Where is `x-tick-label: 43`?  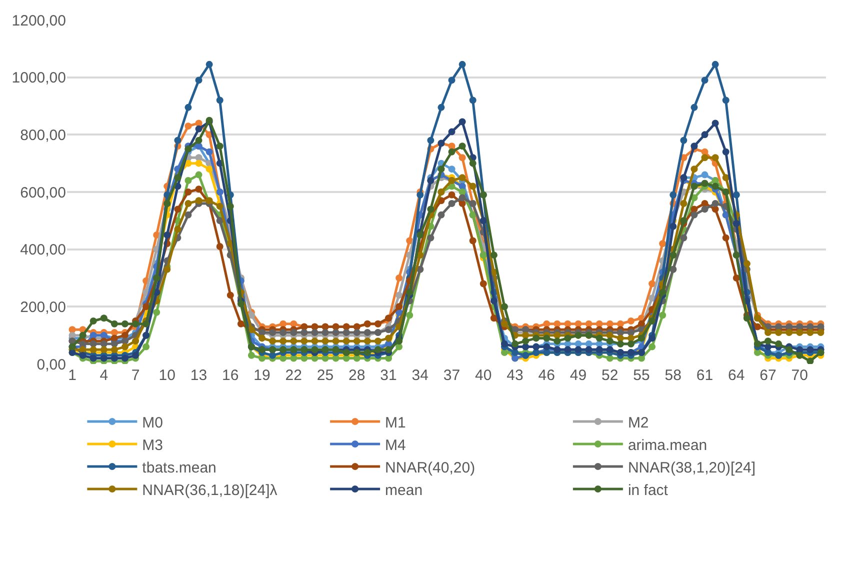 x-tick-label: 43 is located at coordinates (515, 375).